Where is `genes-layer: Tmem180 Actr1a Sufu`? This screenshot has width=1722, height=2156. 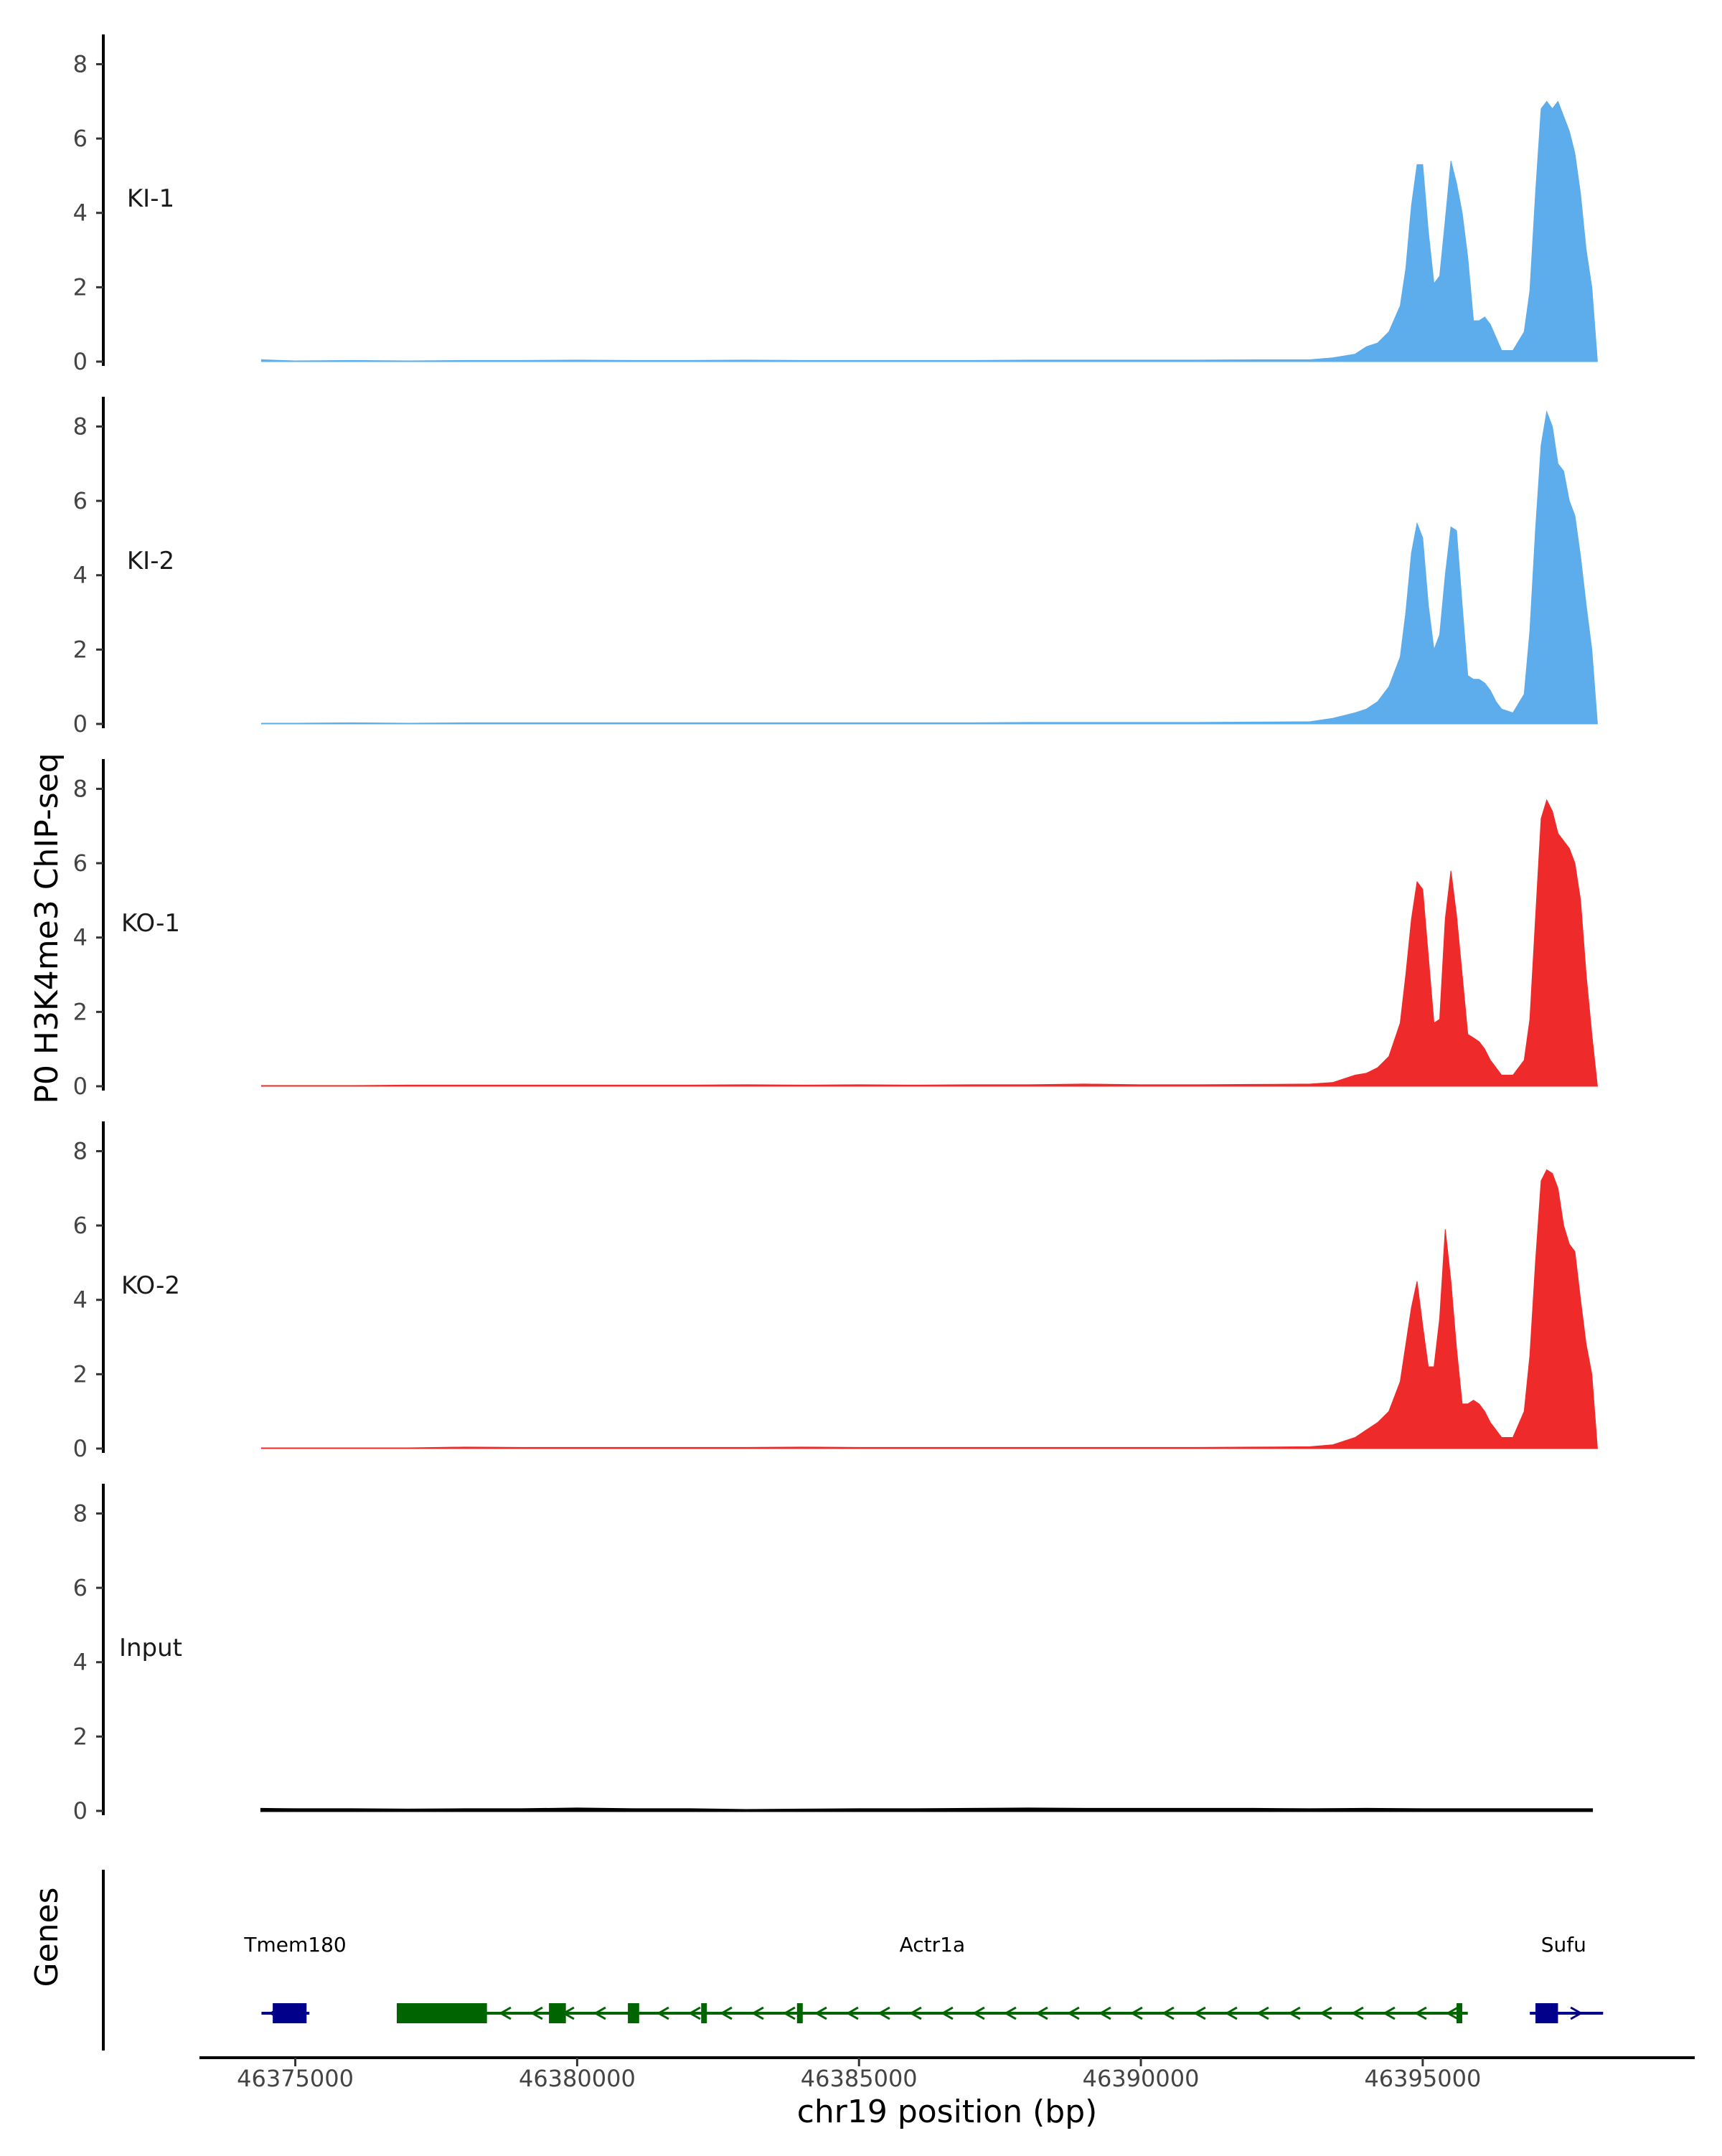 genes-layer: Tmem180 Actr1a Sufu is located at coordinates (853, 1961).